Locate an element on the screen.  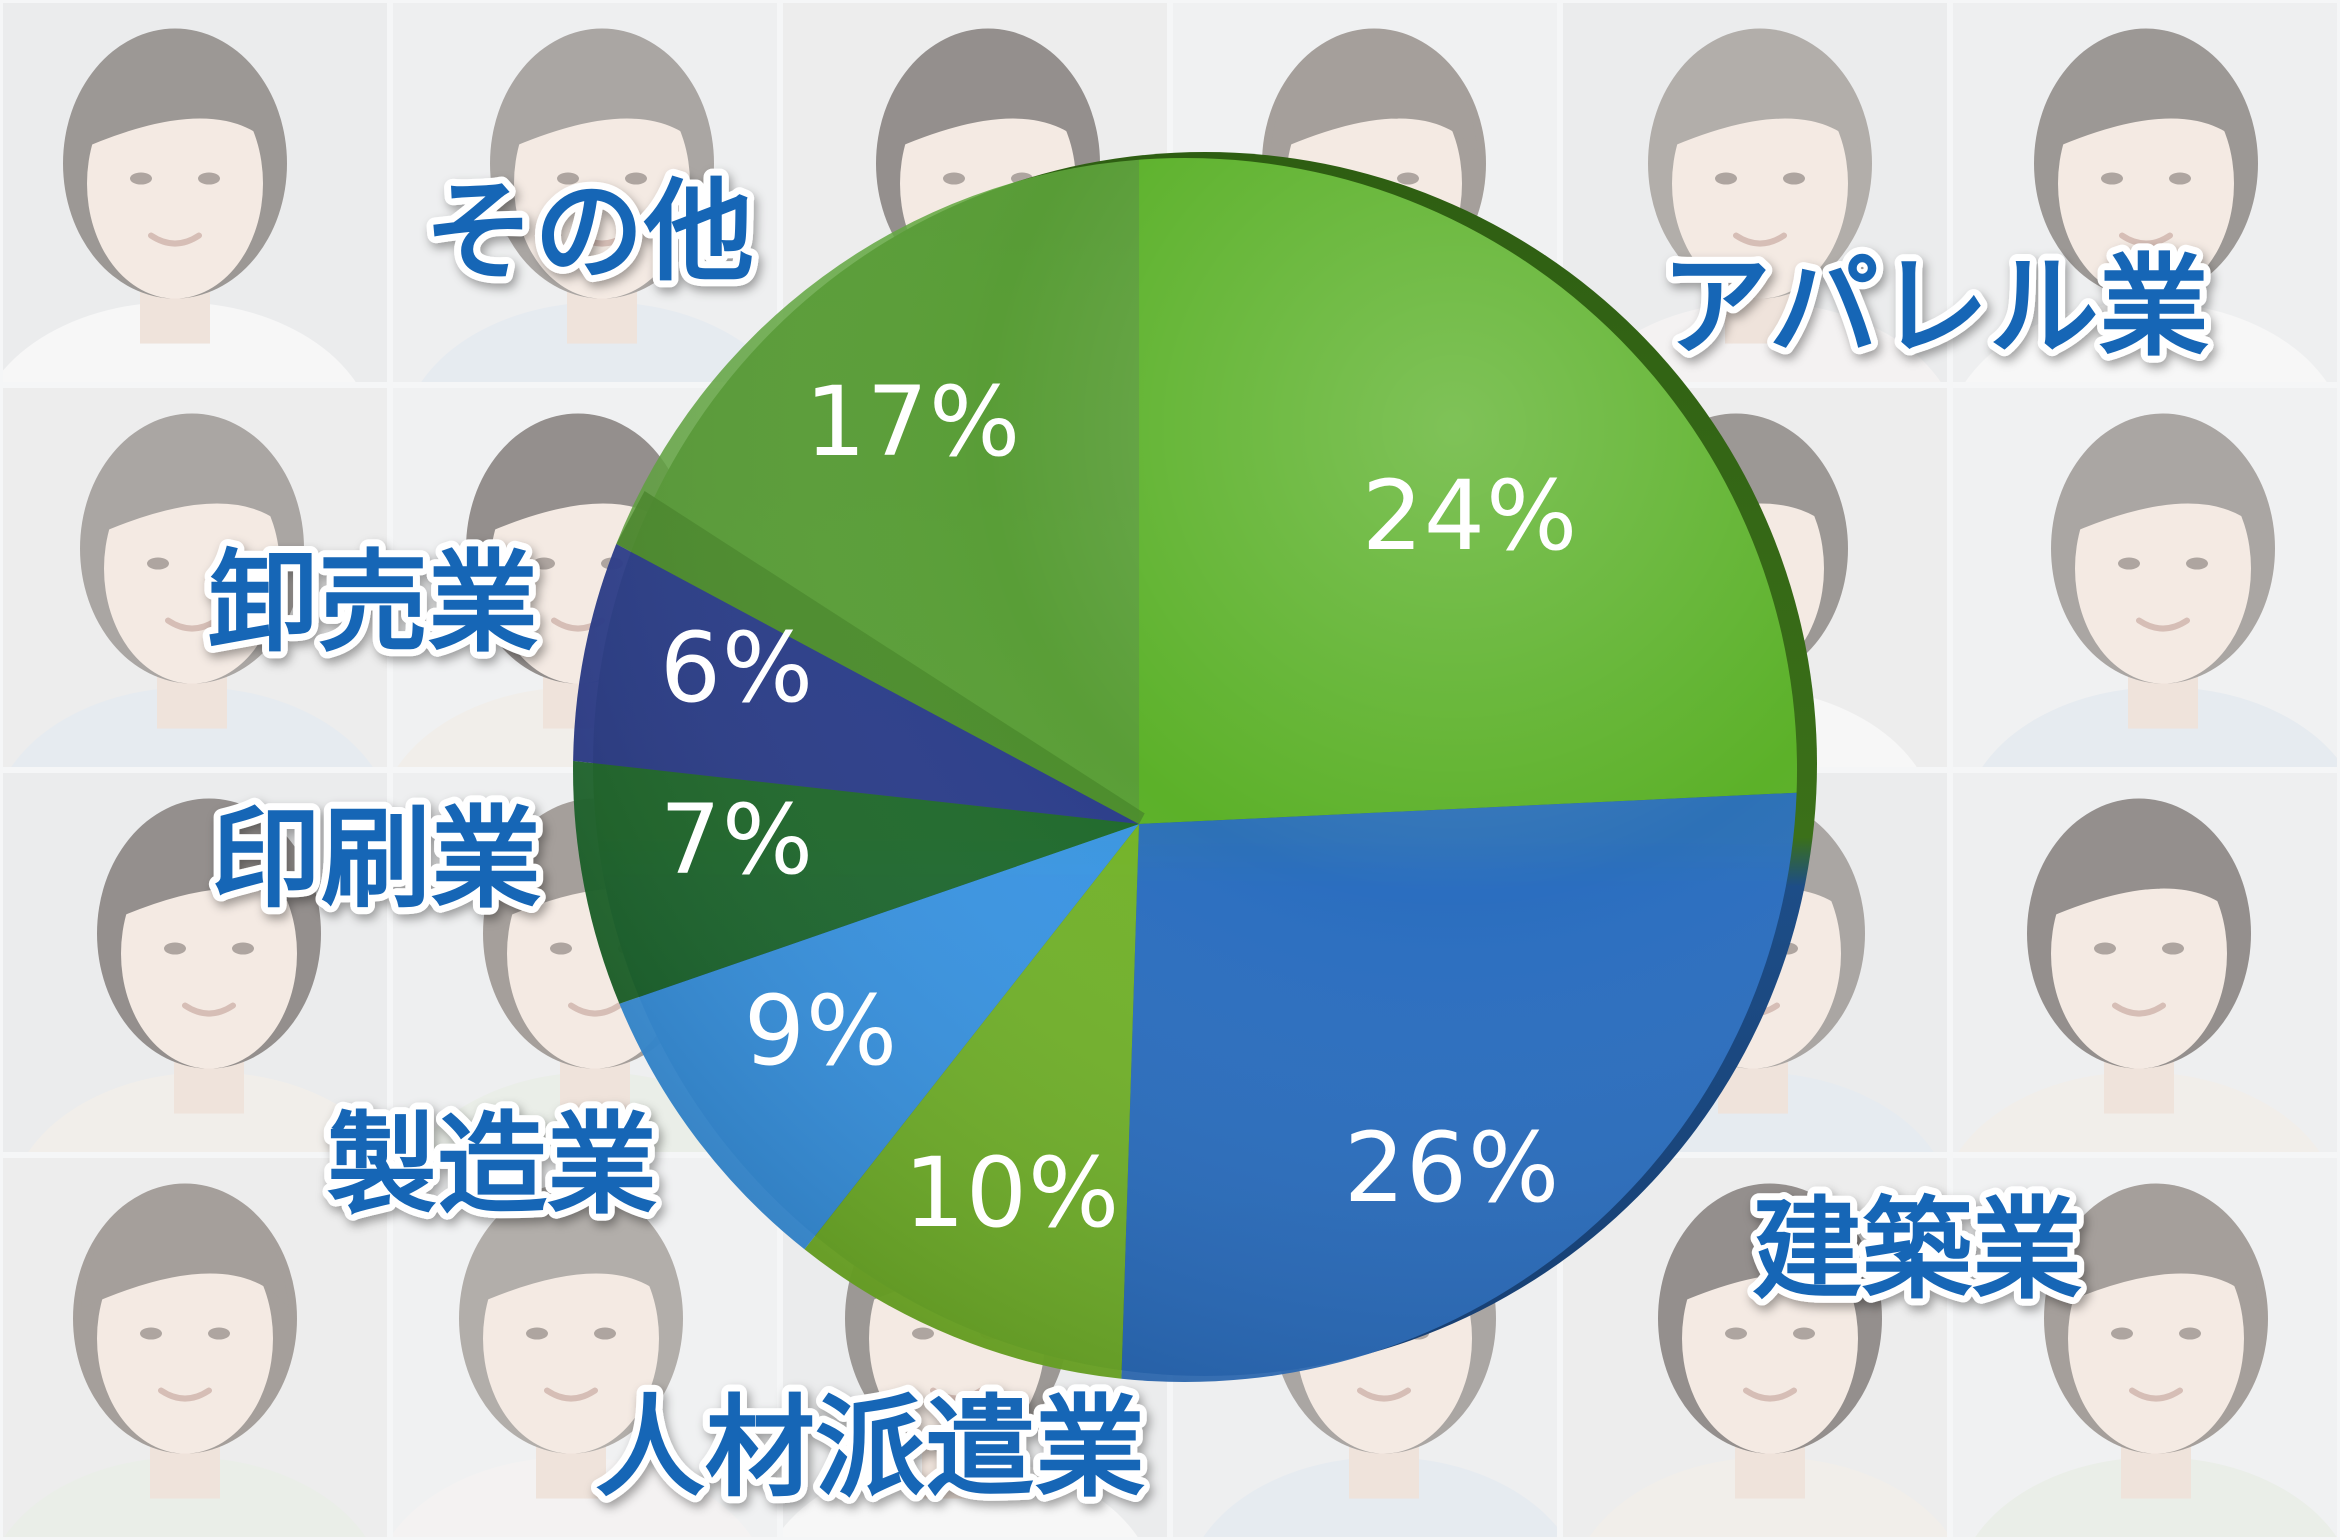
category-label-printing: 印刷業 is located at coordinates (376, 859).